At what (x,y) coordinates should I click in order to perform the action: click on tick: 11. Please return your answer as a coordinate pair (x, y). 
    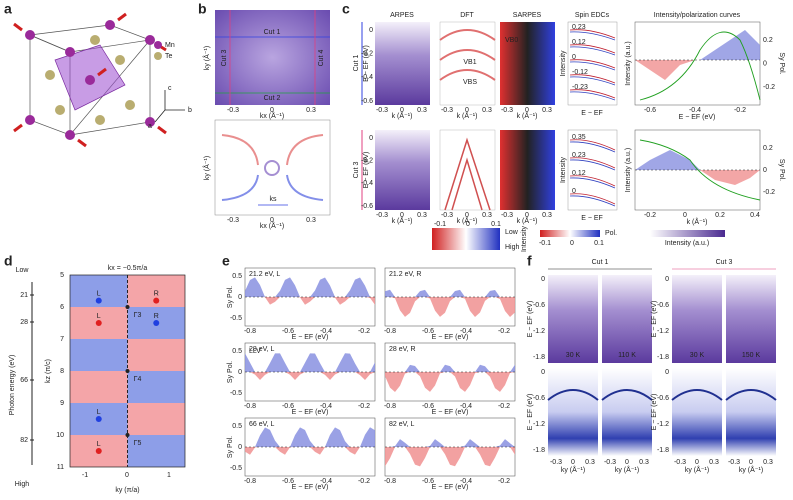
    Looking at the image, I should click on (60, 467).